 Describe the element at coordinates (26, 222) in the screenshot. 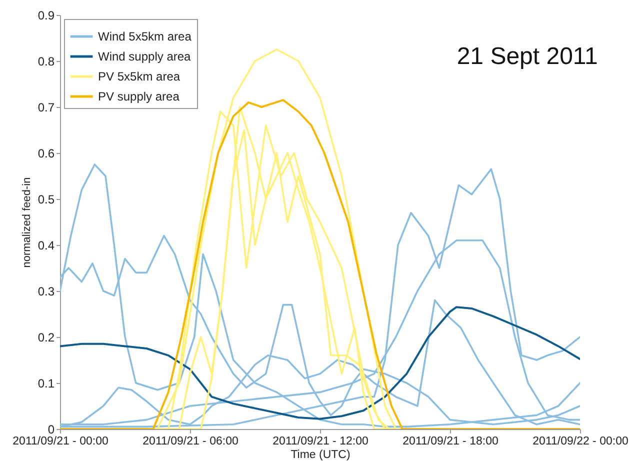

I see `y-axis-title: normalized feed-in` at that location.